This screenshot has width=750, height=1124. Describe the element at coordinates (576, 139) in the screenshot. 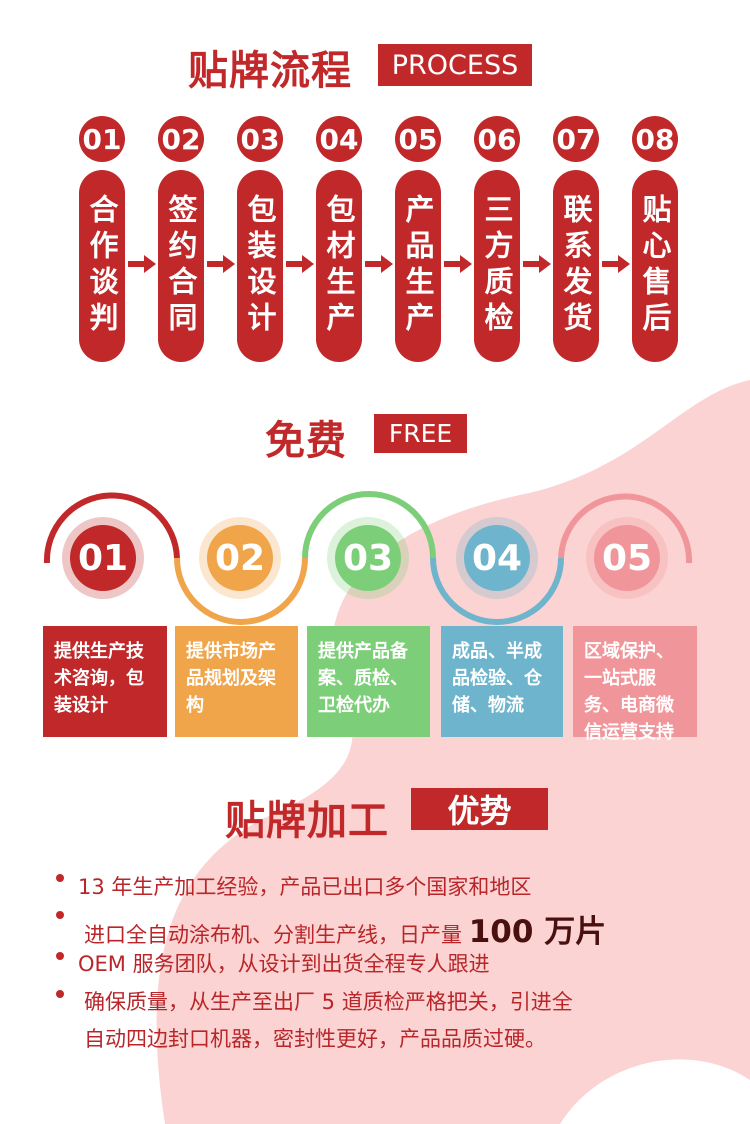

I see `step-number: 07` at that location.